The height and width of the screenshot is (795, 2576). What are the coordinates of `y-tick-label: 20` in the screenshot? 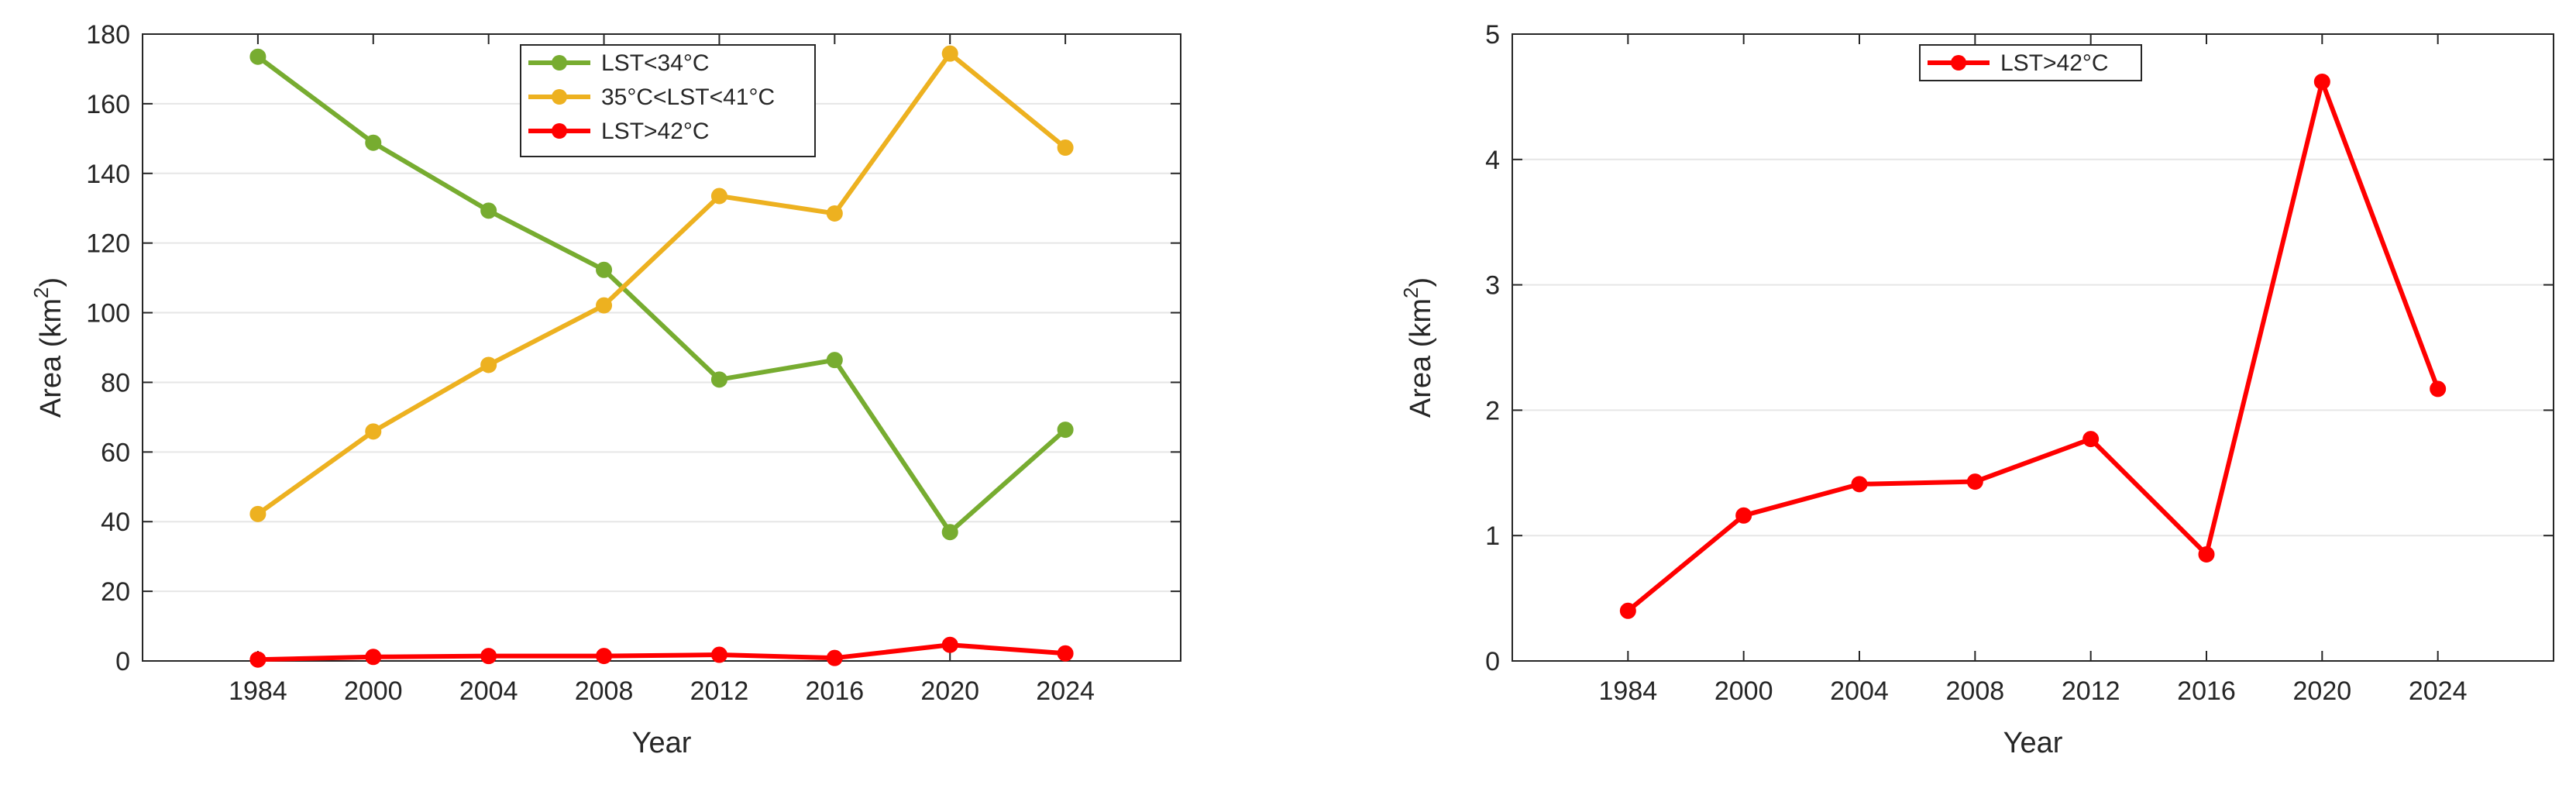 It's located at (115, 592).